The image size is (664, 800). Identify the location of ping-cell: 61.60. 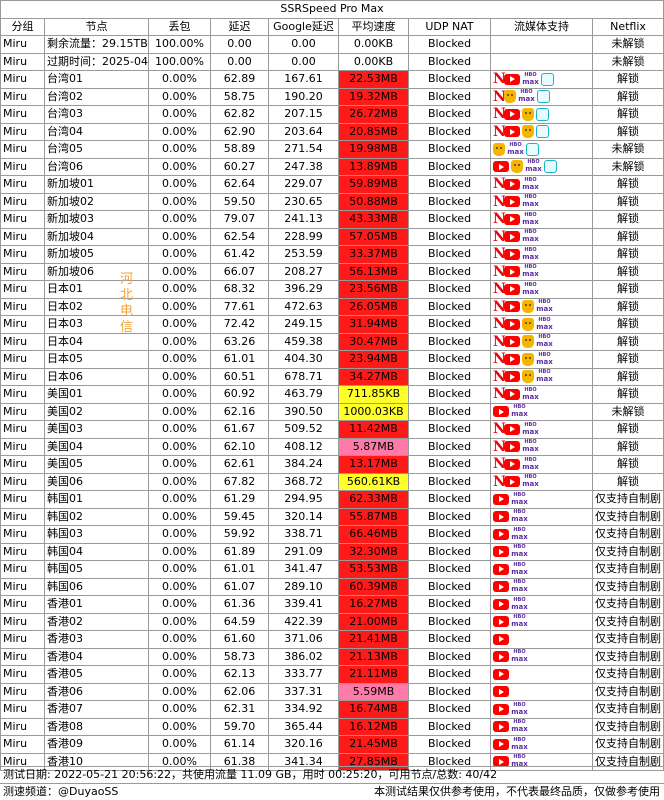
(239, 639).